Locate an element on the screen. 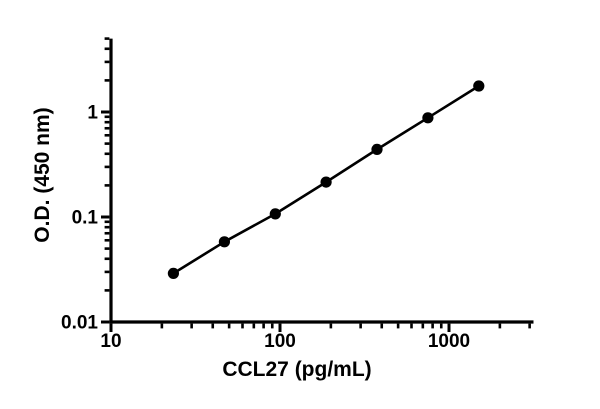 This screenshot has height=409, width=600. x-axis-title: CCL27 (pg/mL) is located at coordinates (297, 369).